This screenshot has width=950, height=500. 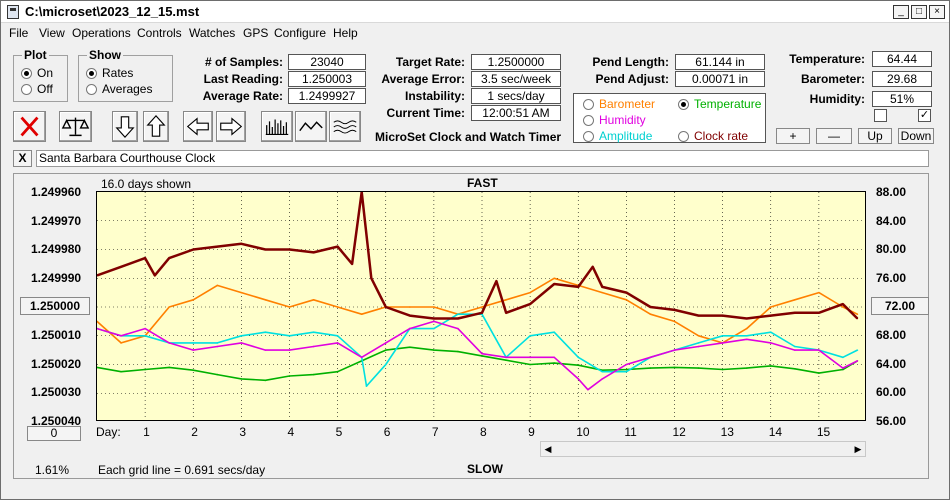 What do you see at coordinates (56, 335) in the screenshot?
I see `y-left-tick: 1.250010` at bounding box center [56, 335].